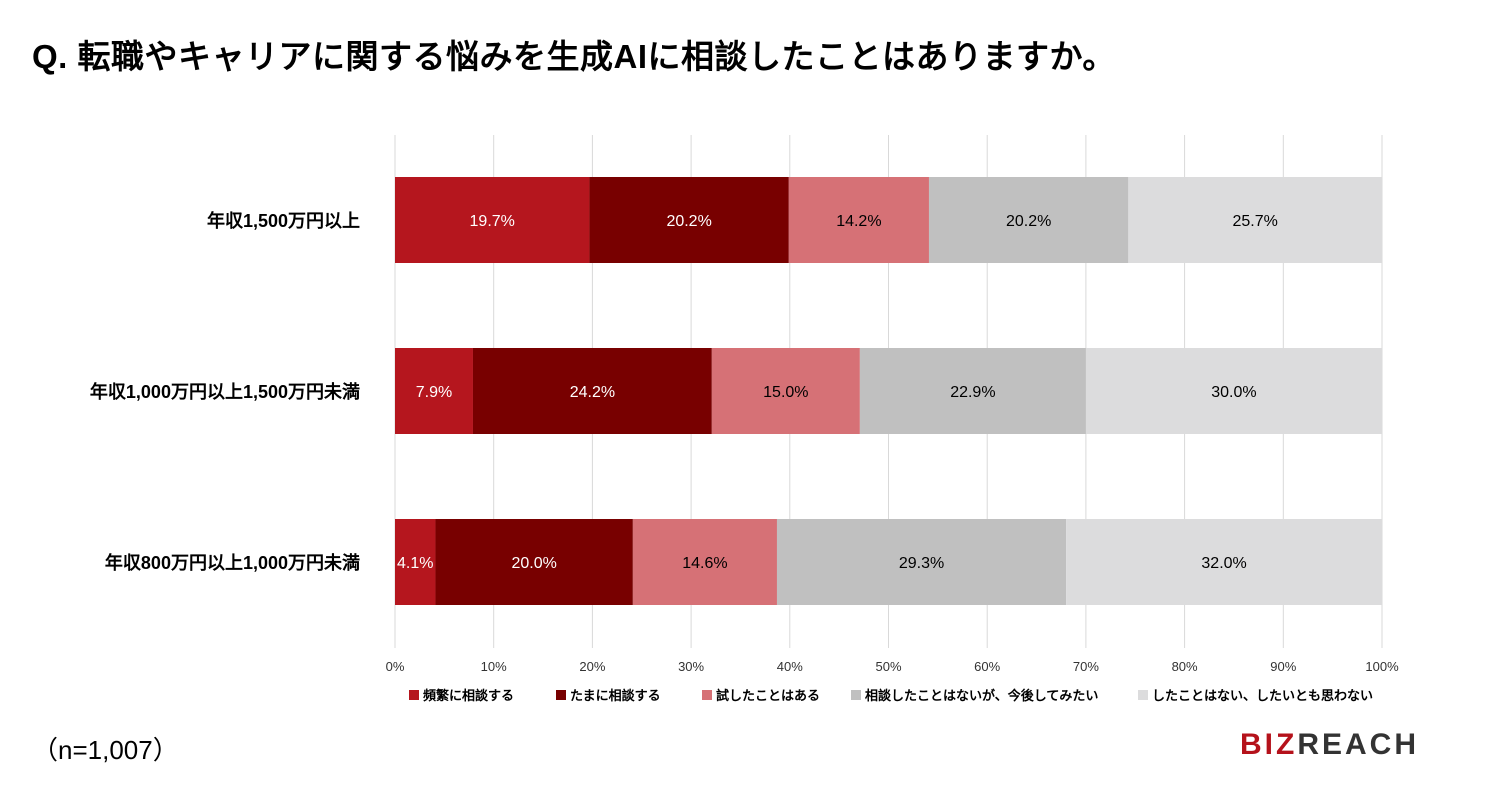 The height and width of the screenshot is (788, 1500). What do you see at coordinates (1269, 744) in the screenshot?
I see `logo-text-biz: BIZ` at bounding box center [1269, 744].